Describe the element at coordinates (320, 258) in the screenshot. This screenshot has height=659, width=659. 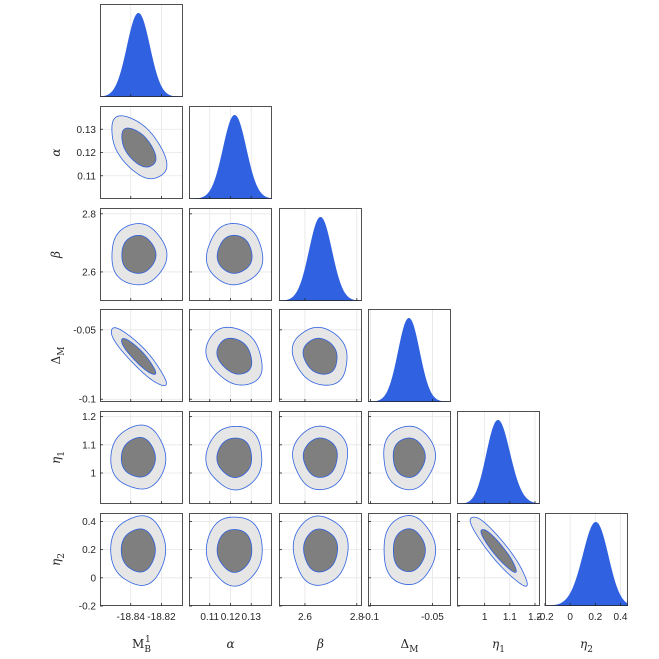
I see `marginal-beta` at that location.